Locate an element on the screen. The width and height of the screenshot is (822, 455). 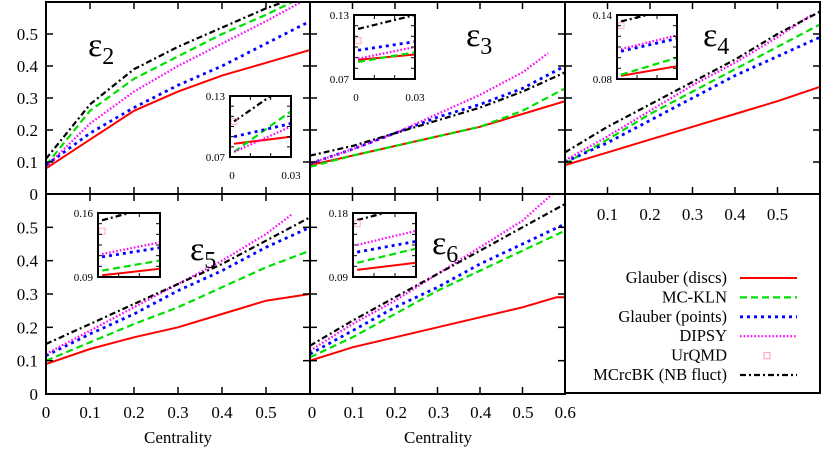
panel-label: ε6 is located at coordinates (445, 246).